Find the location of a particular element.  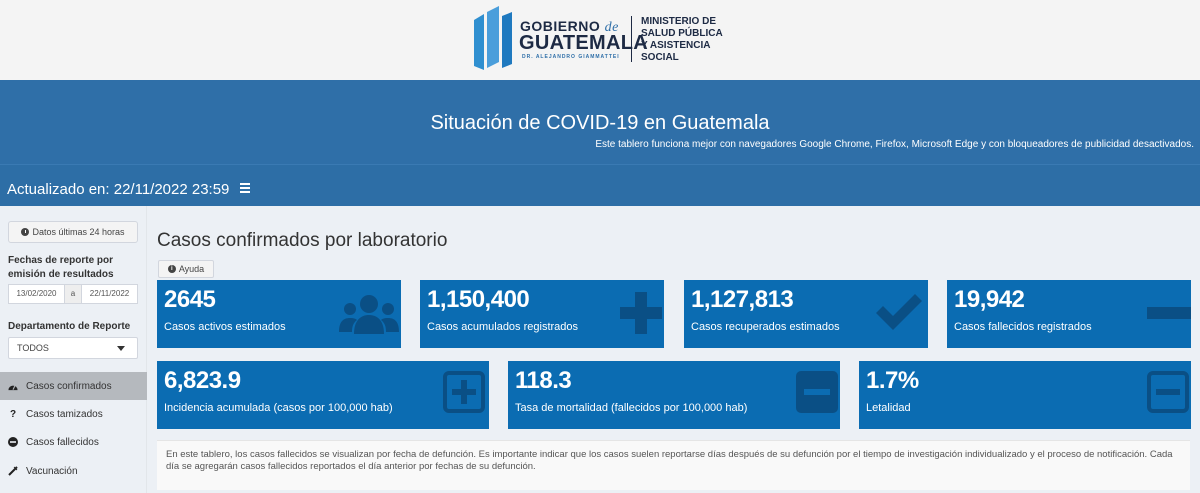

last-24h-button: Datos últimas 24 horas is located at coordinates (73, 232).